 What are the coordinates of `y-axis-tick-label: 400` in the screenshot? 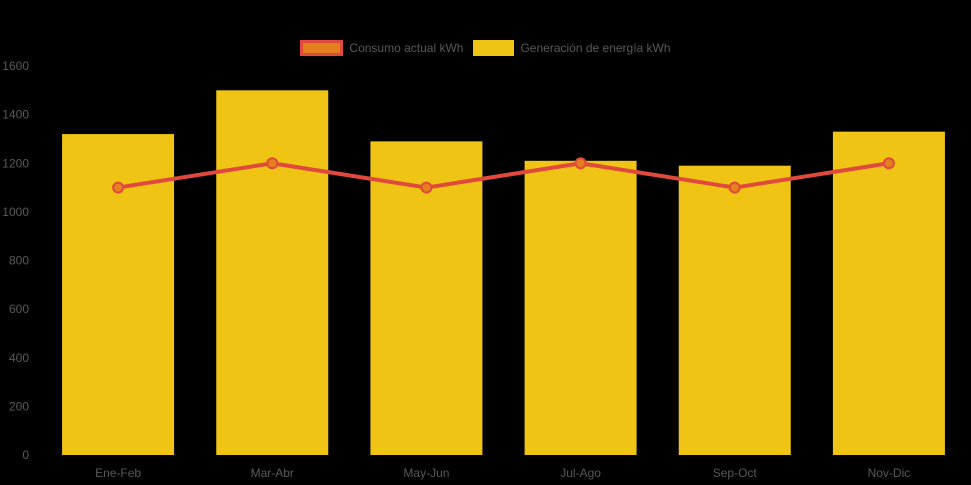 It's located at (19, 358).